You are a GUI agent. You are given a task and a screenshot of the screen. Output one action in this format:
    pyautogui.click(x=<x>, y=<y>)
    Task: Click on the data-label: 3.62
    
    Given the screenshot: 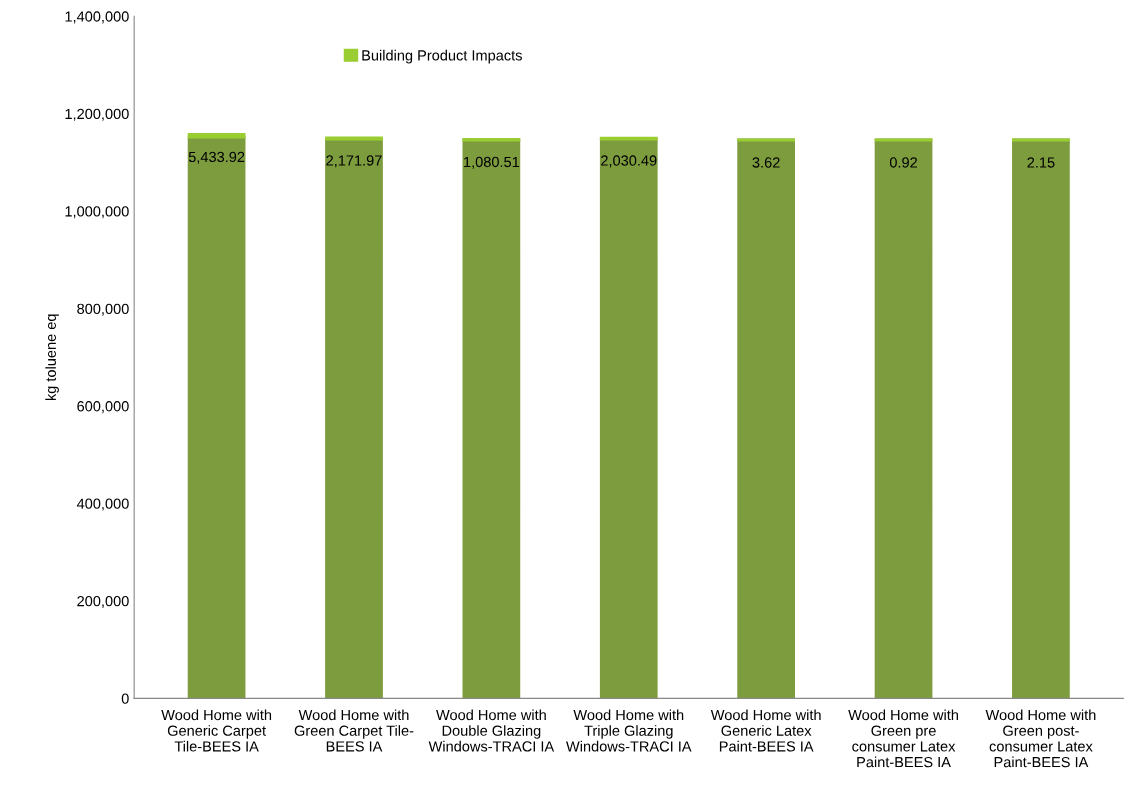 What is the action you would take?
    pyautogui.click(x=766, y=162)
    